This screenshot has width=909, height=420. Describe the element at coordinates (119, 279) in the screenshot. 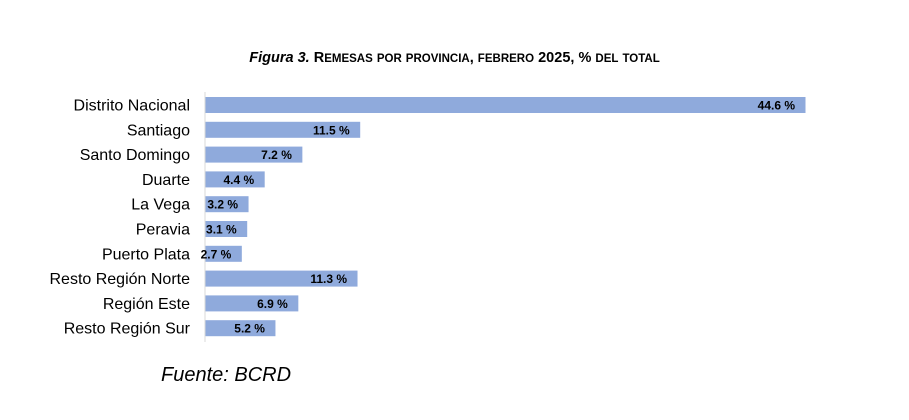

I see `category-label: Resto Región Norte` at that location.